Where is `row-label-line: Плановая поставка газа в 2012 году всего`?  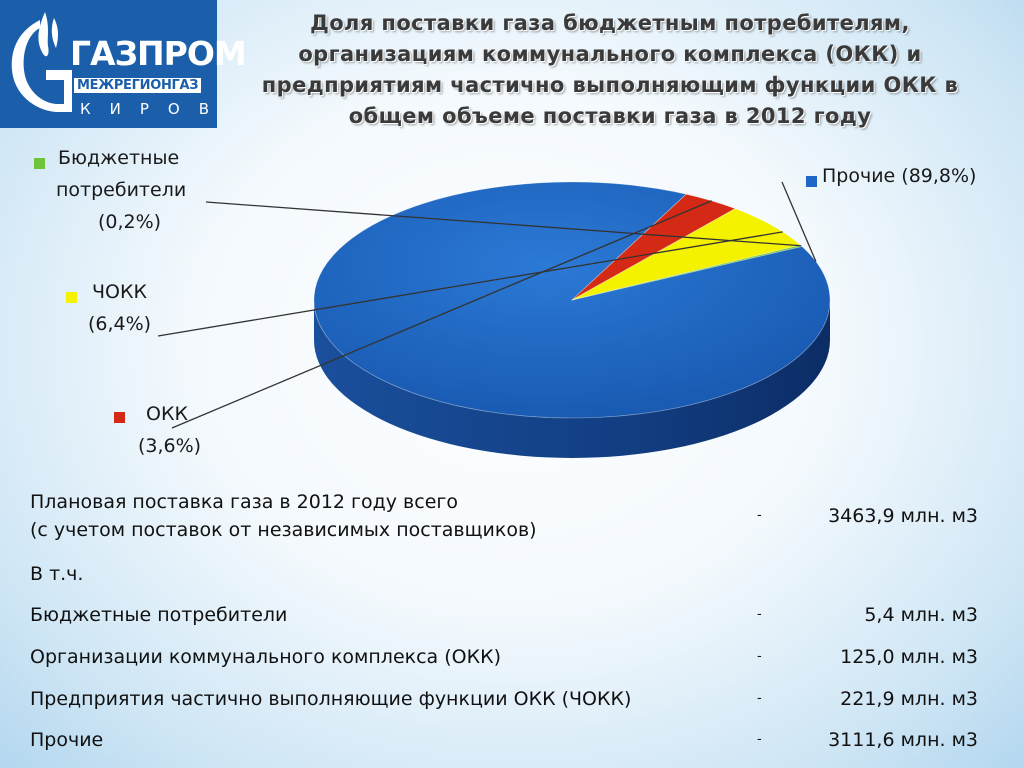 row-label-line: Плановая поставка газа в 2012 году всего is located at coordinates (244, 502).